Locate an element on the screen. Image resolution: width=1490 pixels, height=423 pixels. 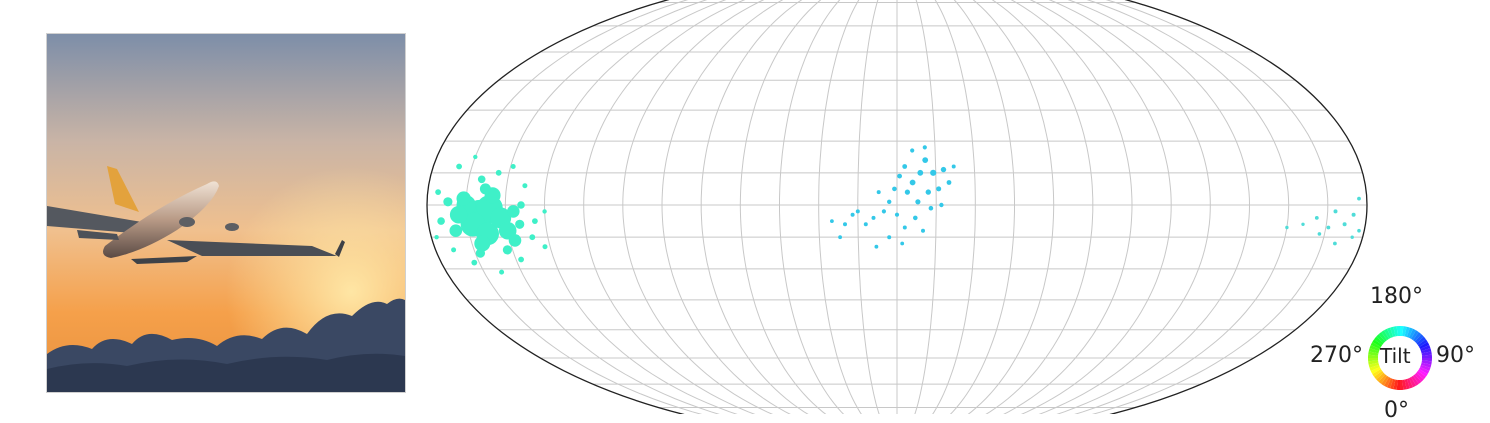
tilt-label-0: 0° is located at coordinates (1396, 410).